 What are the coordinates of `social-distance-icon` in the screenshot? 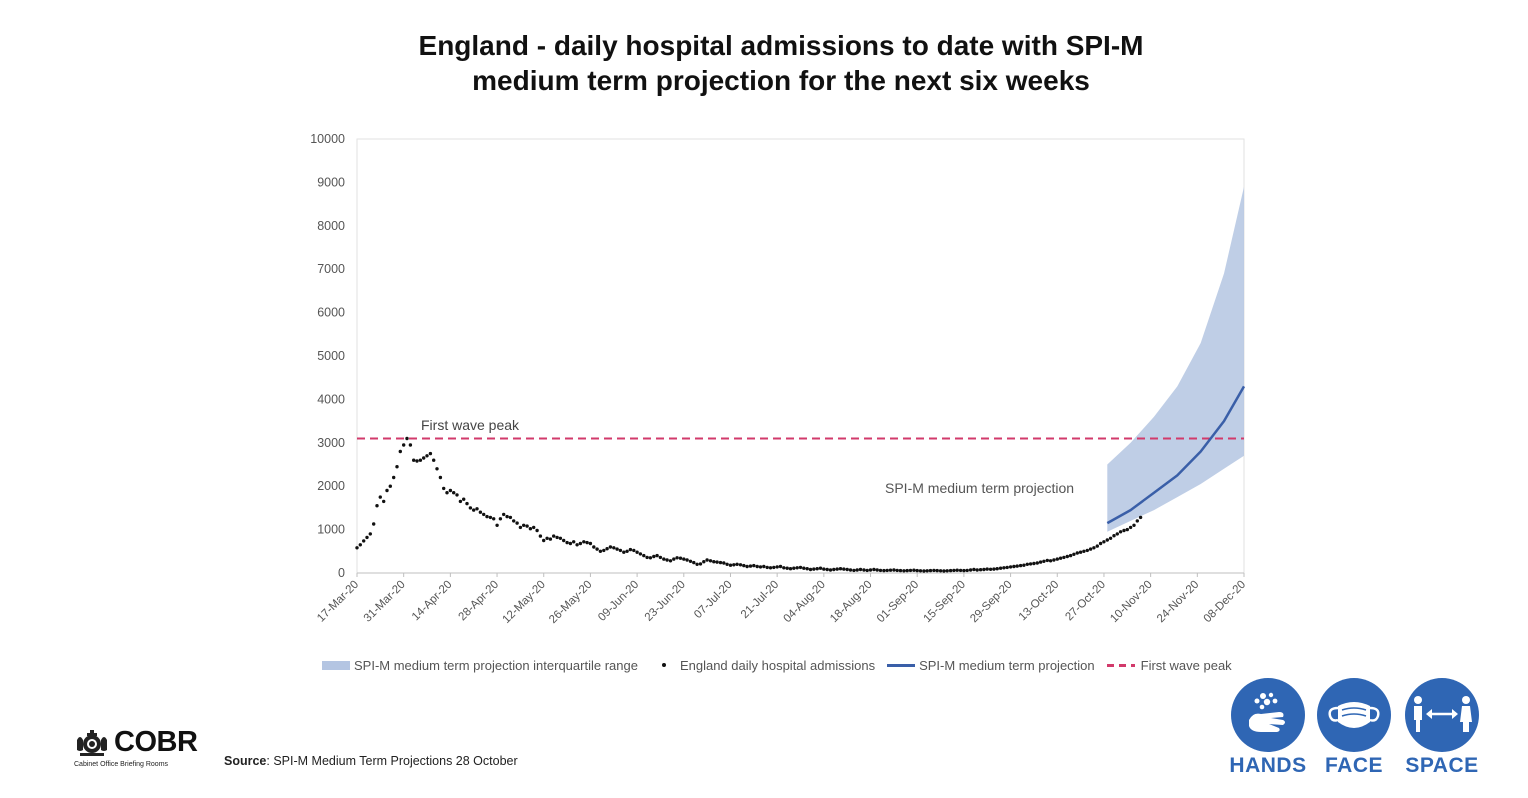 It's located at (1443, 714).